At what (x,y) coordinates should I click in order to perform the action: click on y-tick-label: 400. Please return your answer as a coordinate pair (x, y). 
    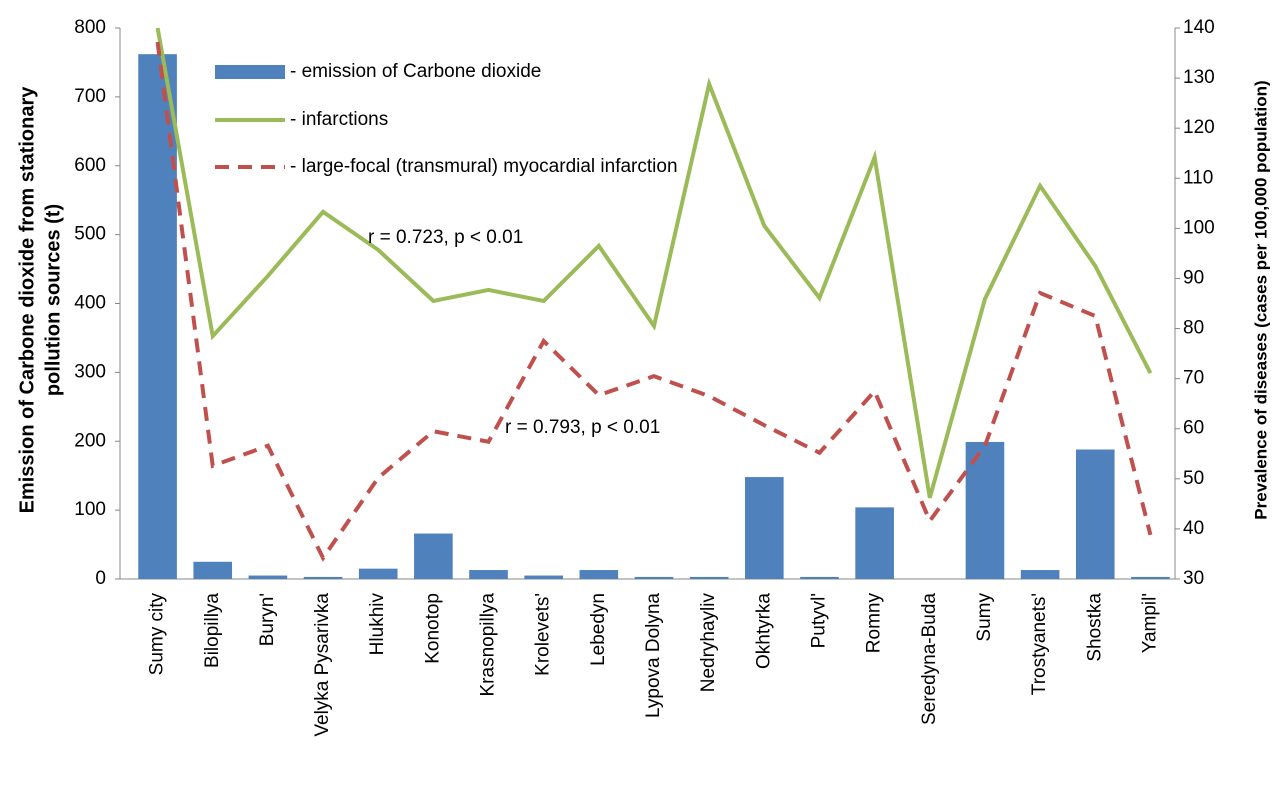
    Looking at the image, I should click on (90, 303).